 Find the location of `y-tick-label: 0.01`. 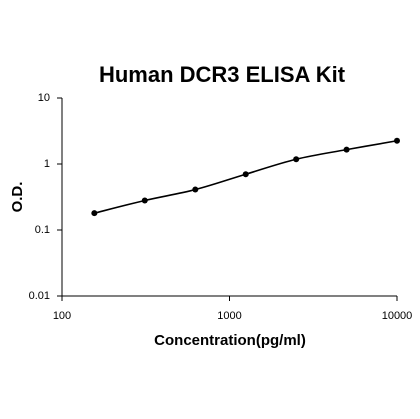

y-tick-label: 0.01 is located at coordinates (39, 296).